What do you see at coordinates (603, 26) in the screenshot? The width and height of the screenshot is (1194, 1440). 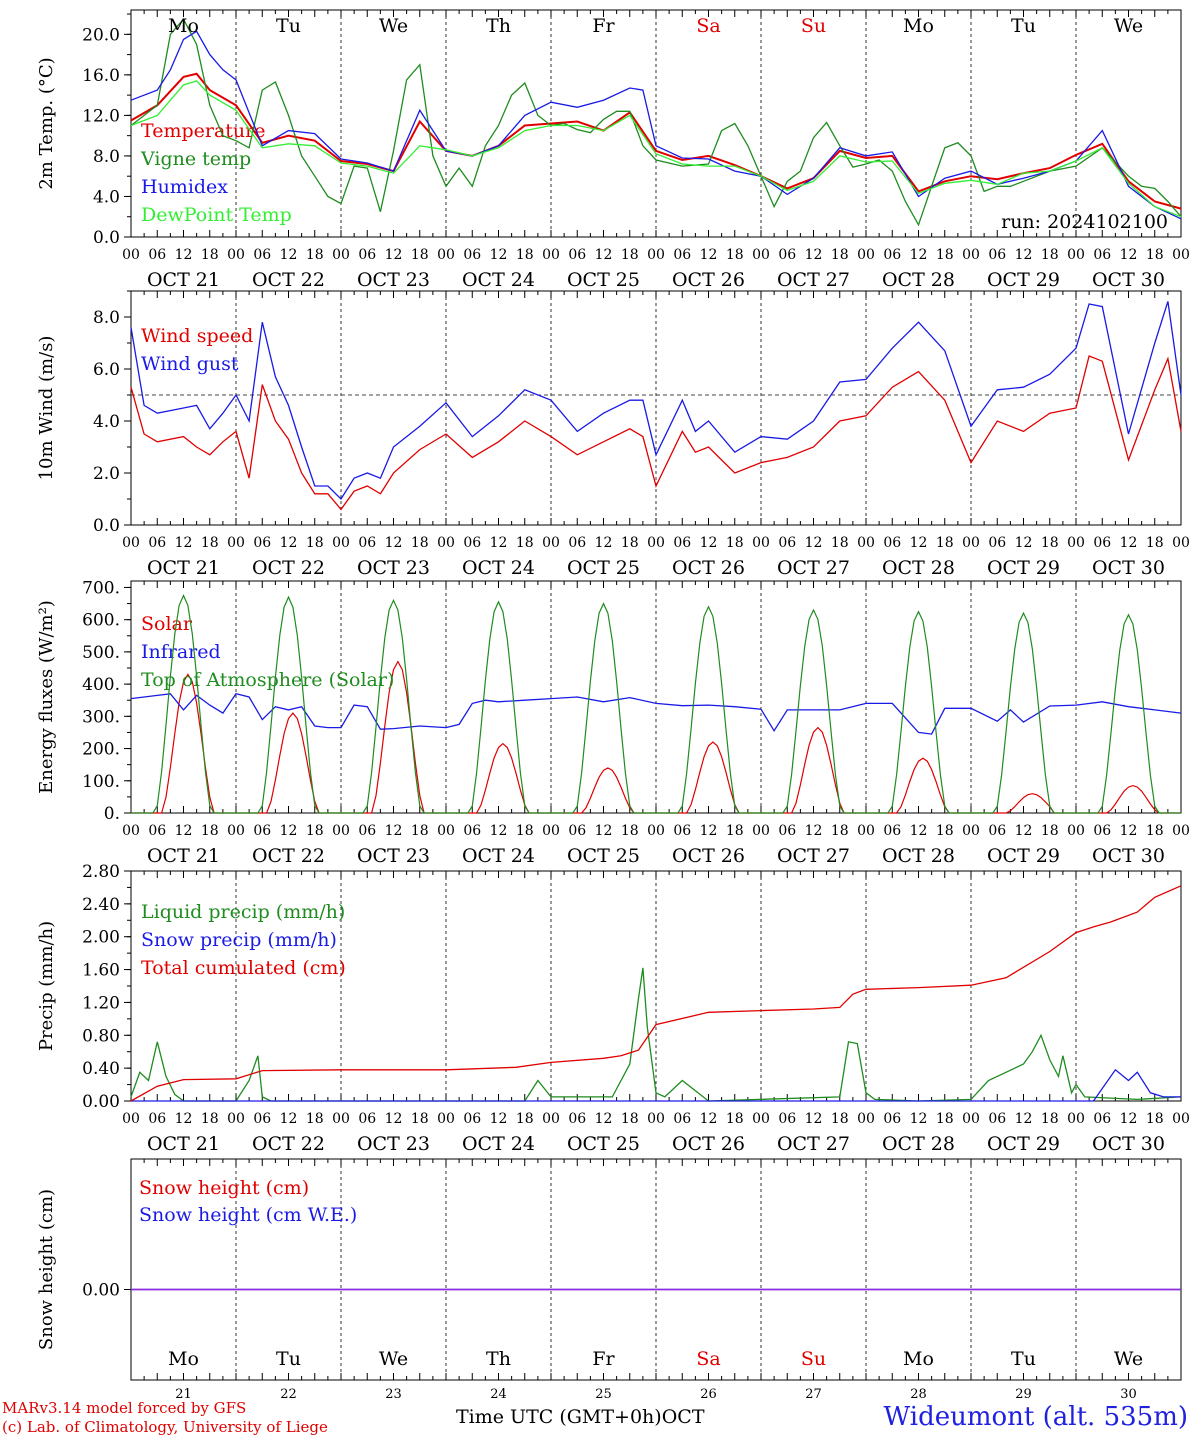 I see `weekday-label: Fr` at bounding box center [603, 26].